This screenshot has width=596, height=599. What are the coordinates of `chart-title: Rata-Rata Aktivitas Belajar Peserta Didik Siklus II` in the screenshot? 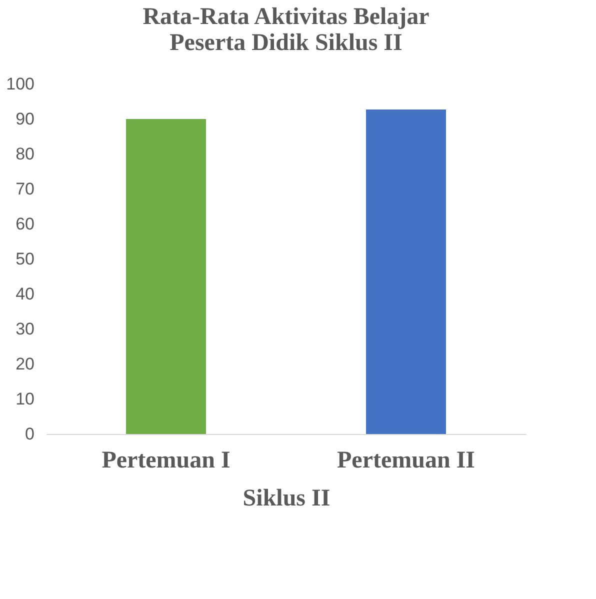 It's located at (286, 30).